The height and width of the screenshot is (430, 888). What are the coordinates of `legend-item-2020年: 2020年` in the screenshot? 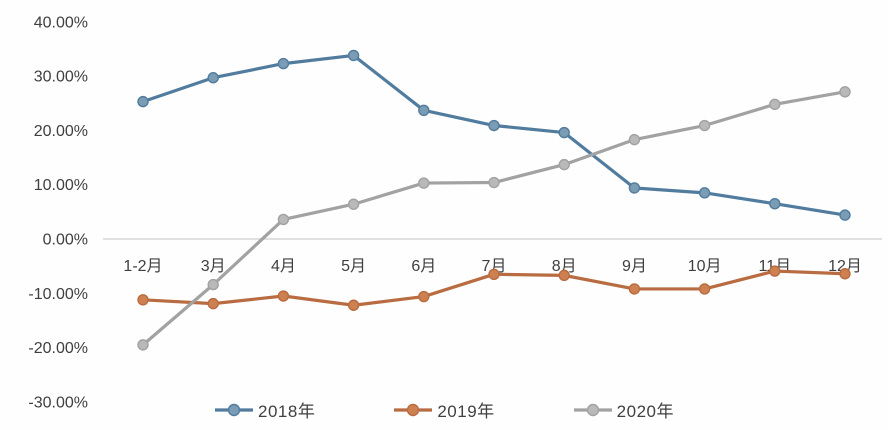 It's located at (623, 409).